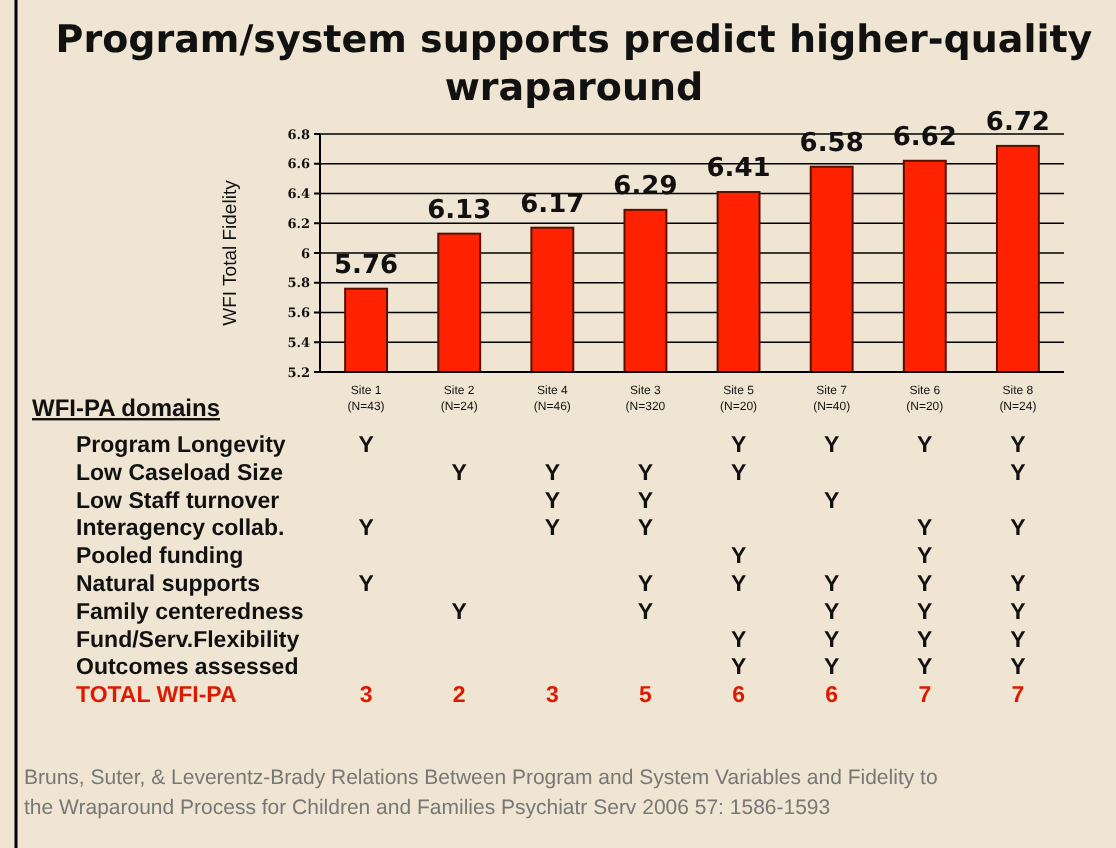 The image size is (1116, 848). Describe the element at coordinates (180, 529) in the screenshot. I see `y-tick-label: Interagency collab.` at that location.